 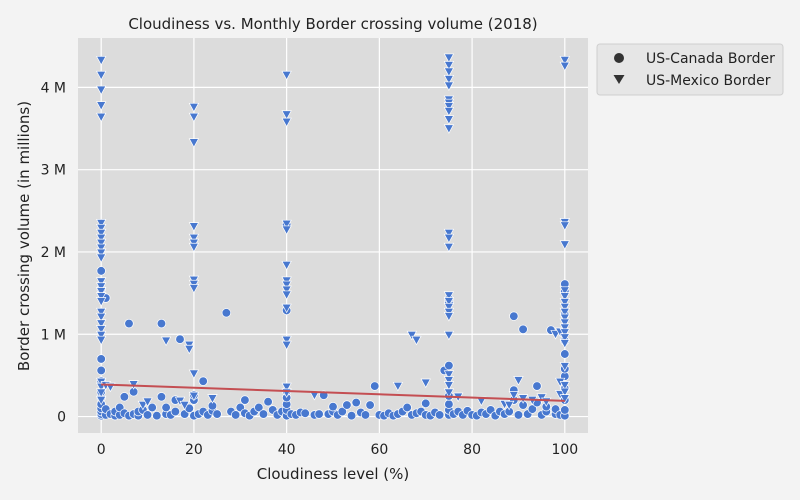 What do you see at coordinates (53, 88) in the screenshot?
I see `y-tick-label: 4 M` at bounding box center [53, 88].